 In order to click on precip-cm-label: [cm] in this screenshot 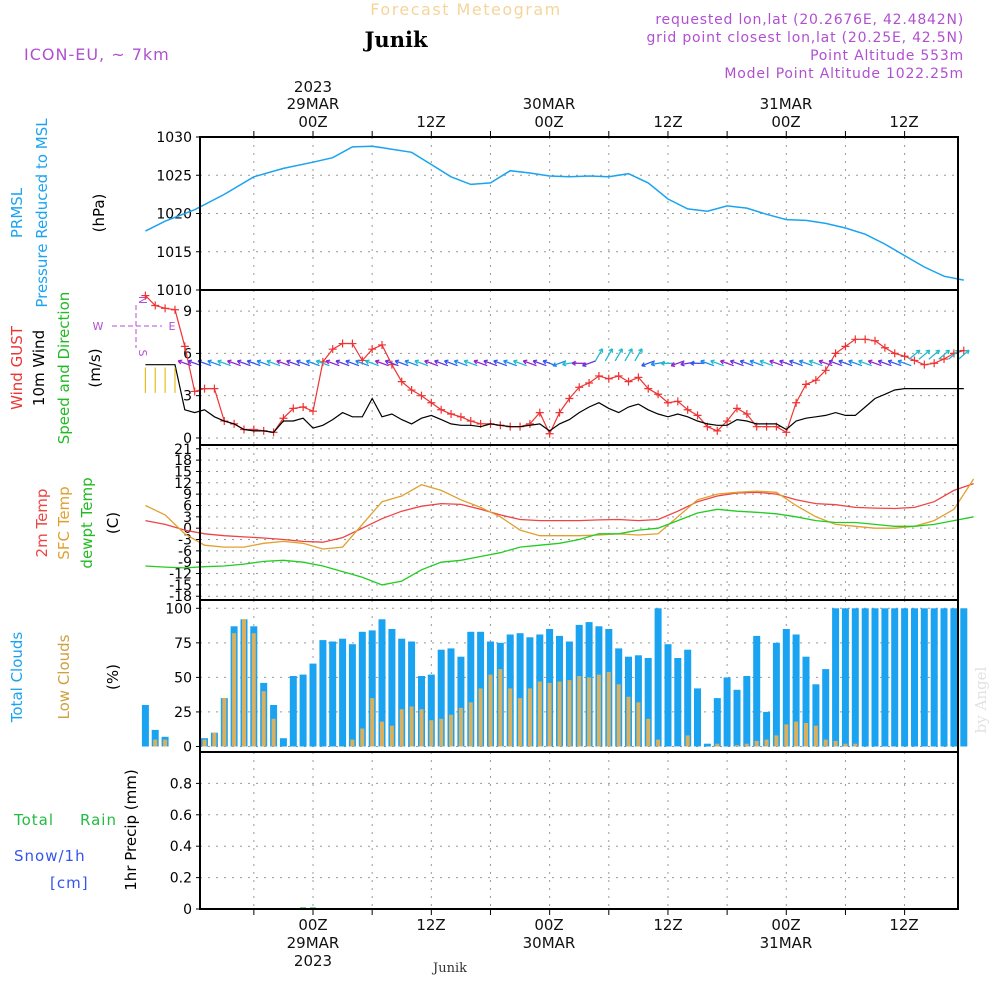, I will do `click(69, 883)`.